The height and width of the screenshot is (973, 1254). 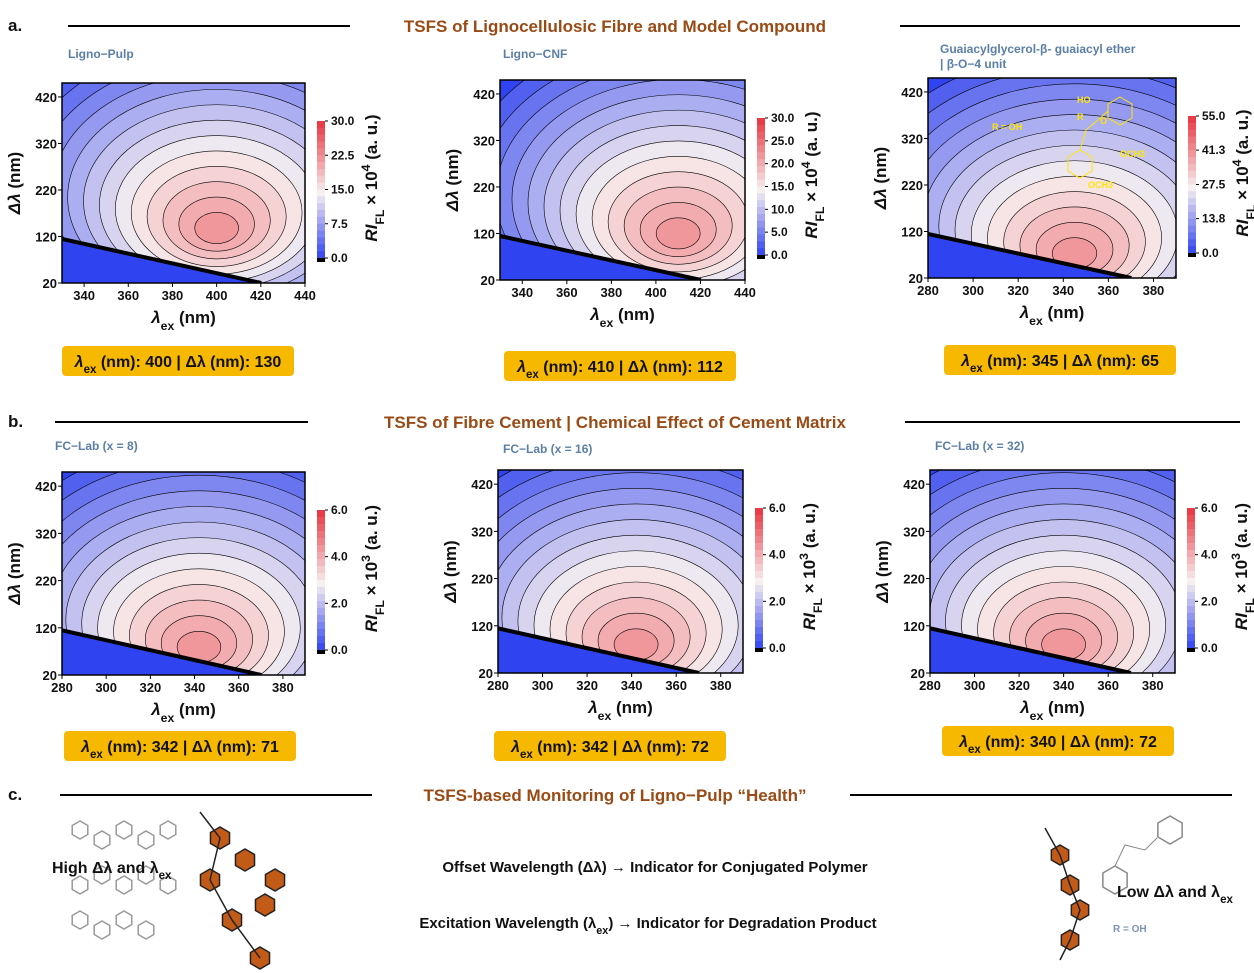 What do you see at coordinates (14, 173) in the screenshot?
I see `y-axis-label-part: (nm)` at bounding box center [14, 173].